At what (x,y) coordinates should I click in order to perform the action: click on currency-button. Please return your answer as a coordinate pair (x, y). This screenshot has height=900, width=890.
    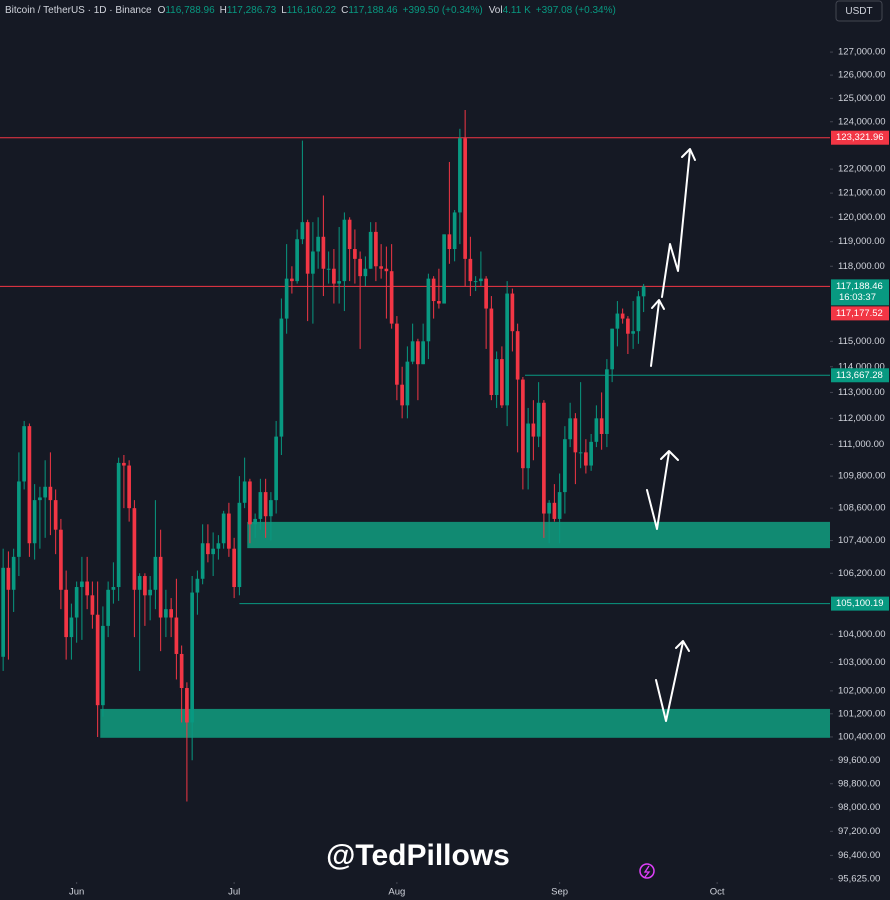
    Looking at the image, I should click on (859, 11).